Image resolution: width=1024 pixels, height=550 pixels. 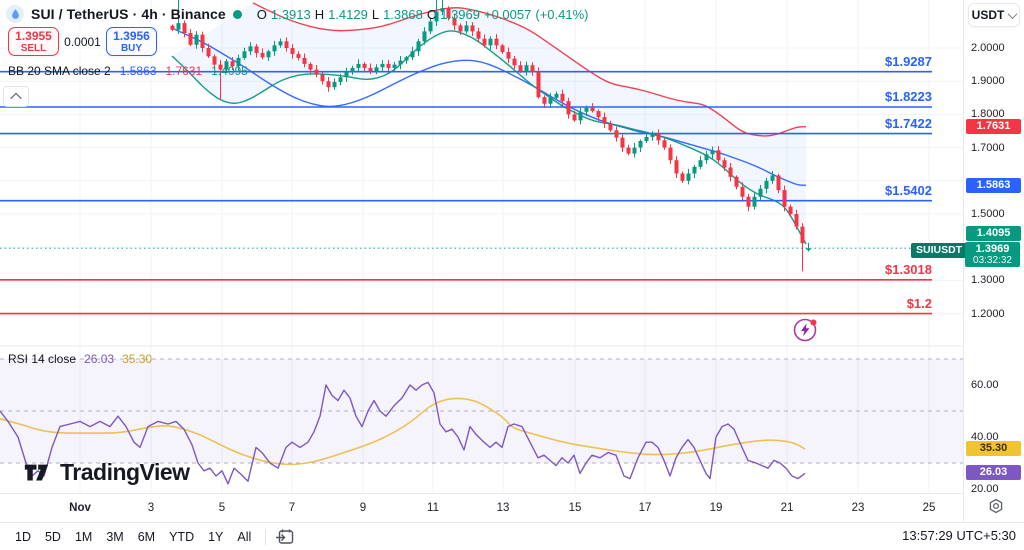 What do you see at coordinates (939, 250) in the screenshot?
I see `symbol-price-pill: SUIUSDT` at bounding box center [939, 250].